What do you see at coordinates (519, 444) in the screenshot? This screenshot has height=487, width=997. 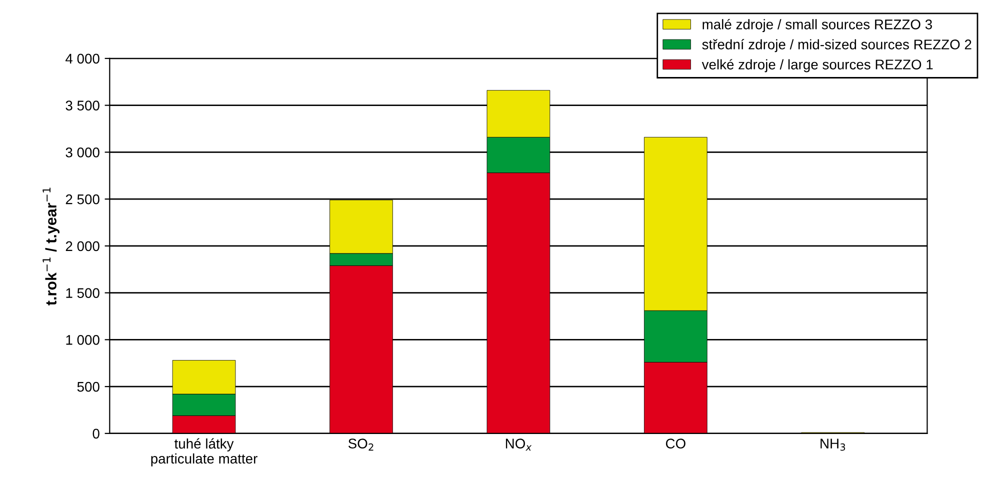 I see `x-tick-label: NO$_{x}$` at bounding box center [519, 444].